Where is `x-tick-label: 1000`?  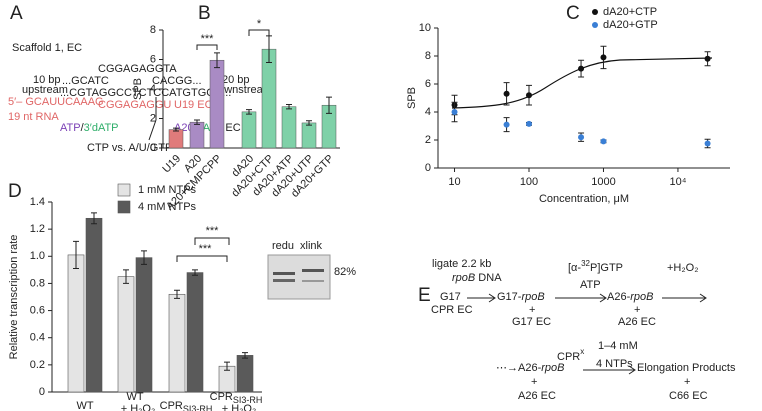 x-tick-label: 1000 is located at coordinates (603, 182).